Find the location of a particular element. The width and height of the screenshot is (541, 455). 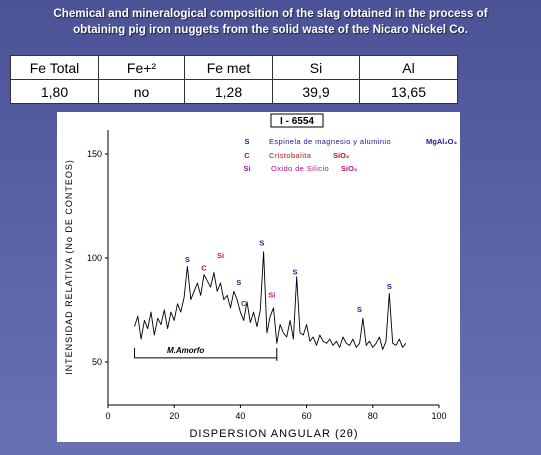

x-axis-title: DISPERSION ANGULAR (2θ) is located at coordinates (273, 434).